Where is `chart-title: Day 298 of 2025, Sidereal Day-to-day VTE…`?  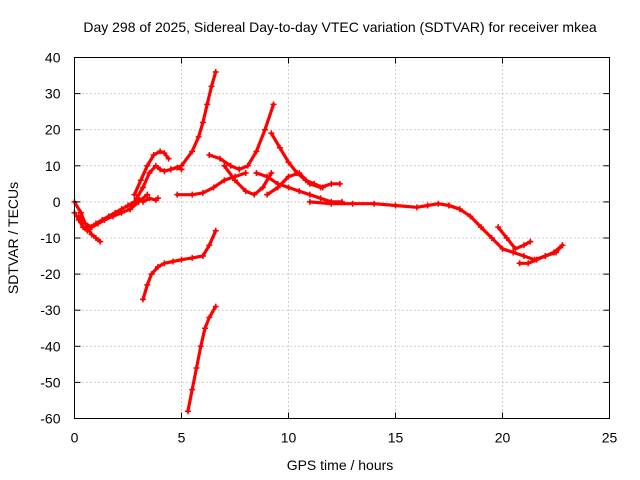
chart-title: Day 298 of 2025, Sidereal Day-to-day VTE… is located at coordinates (339, 27).